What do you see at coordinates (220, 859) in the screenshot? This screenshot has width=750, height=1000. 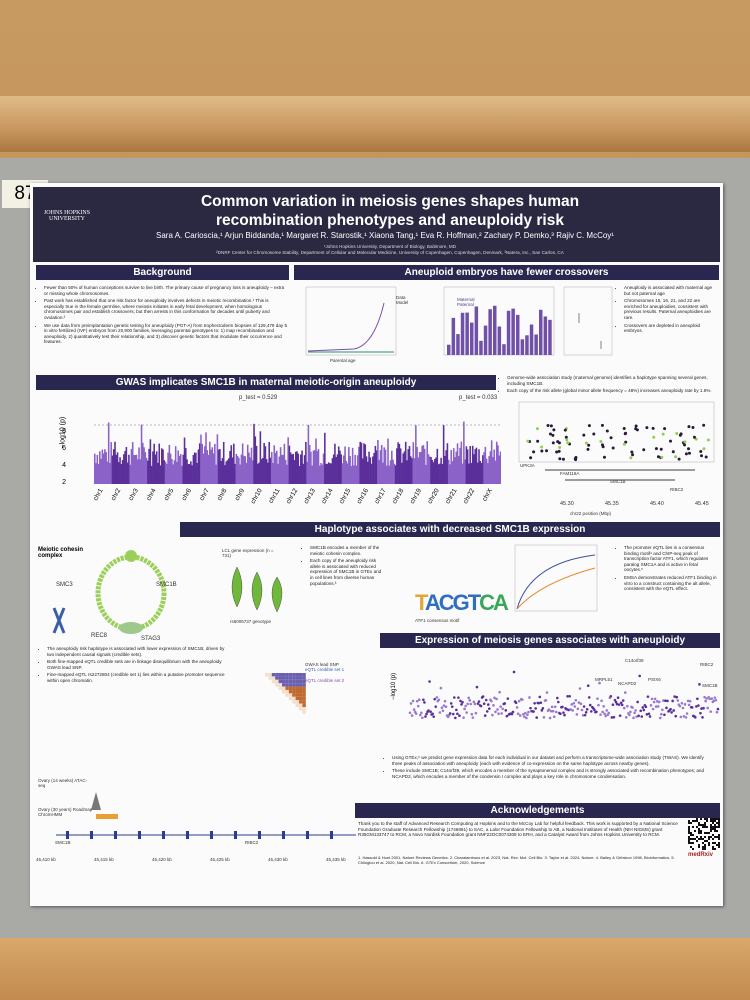 I see `coord-label: 45,425 kb` at bounding box center [220, 859].